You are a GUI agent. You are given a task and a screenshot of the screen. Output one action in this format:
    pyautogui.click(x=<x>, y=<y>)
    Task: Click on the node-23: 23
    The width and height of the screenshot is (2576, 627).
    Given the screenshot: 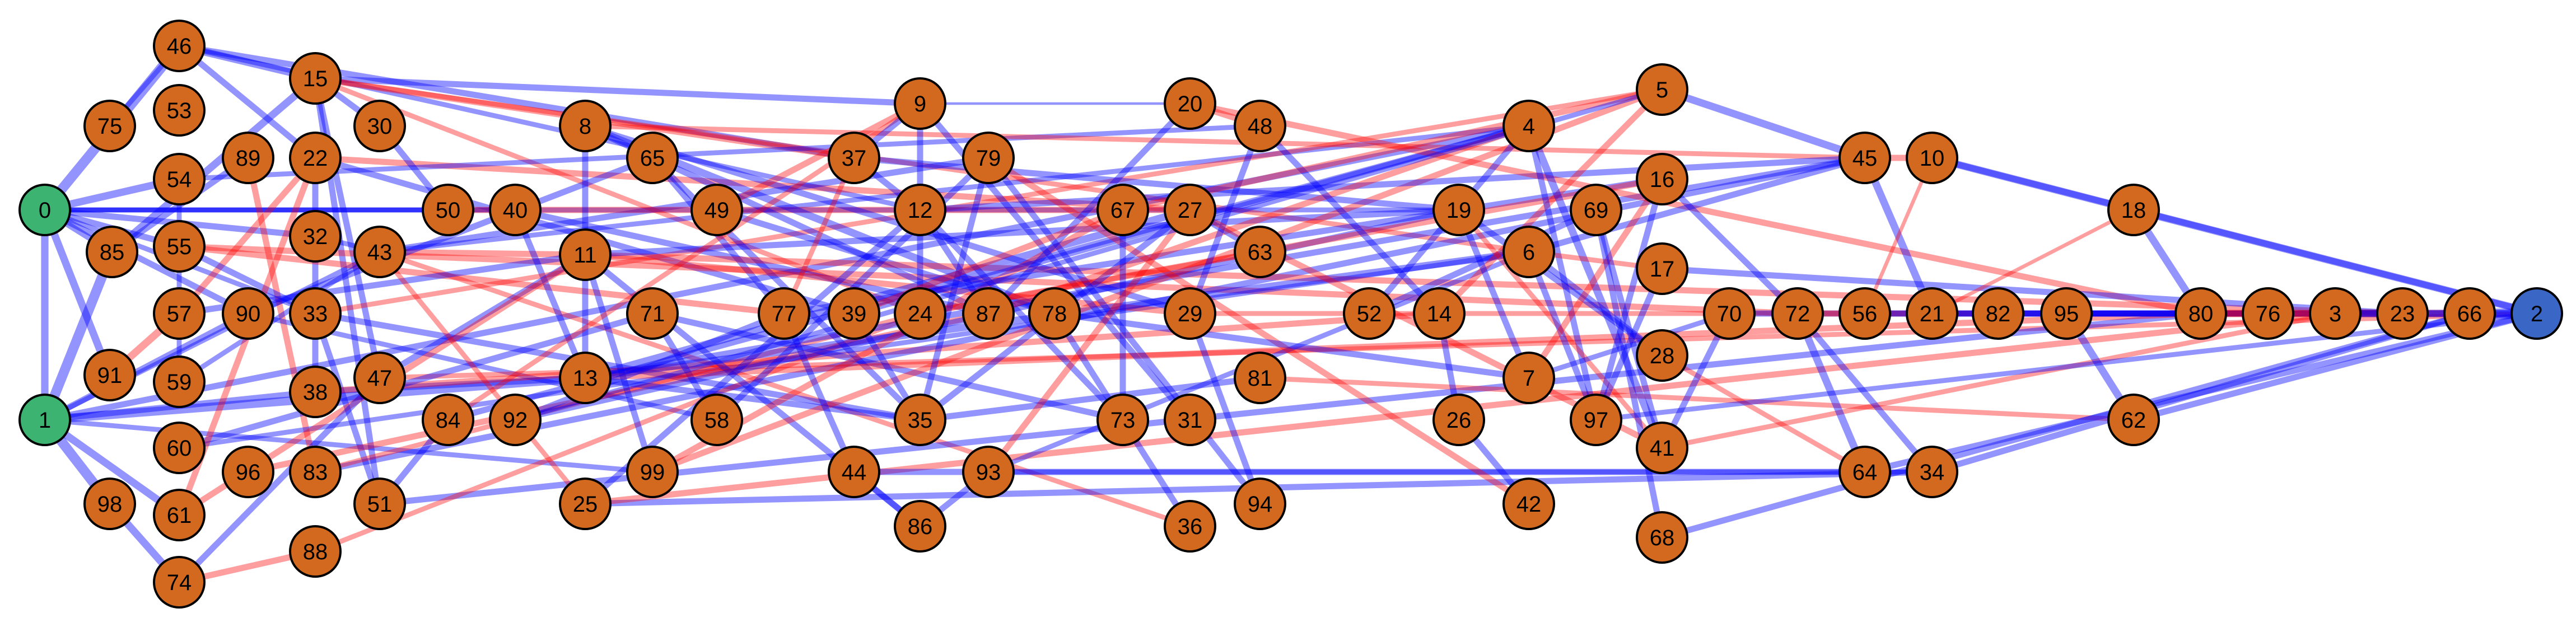 What is the action you would take?
    pyautogui.click(x=2403, y=313)
    